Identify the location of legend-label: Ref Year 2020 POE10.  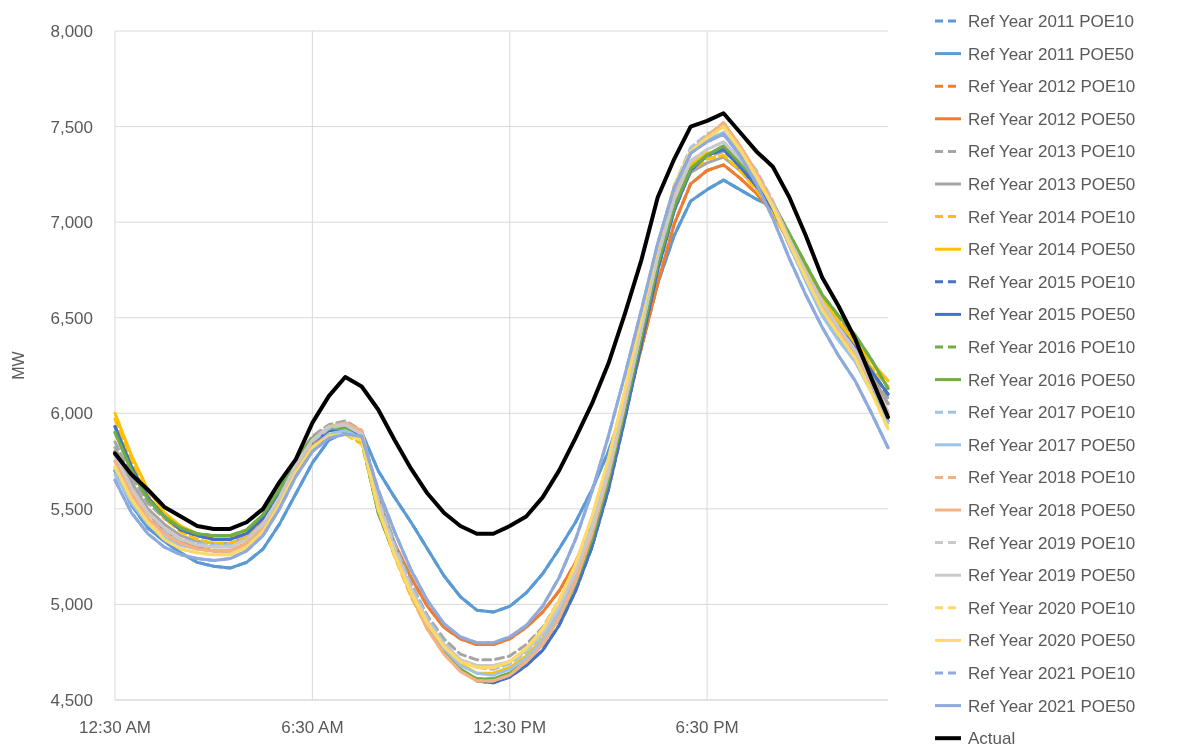
(1052, 608).